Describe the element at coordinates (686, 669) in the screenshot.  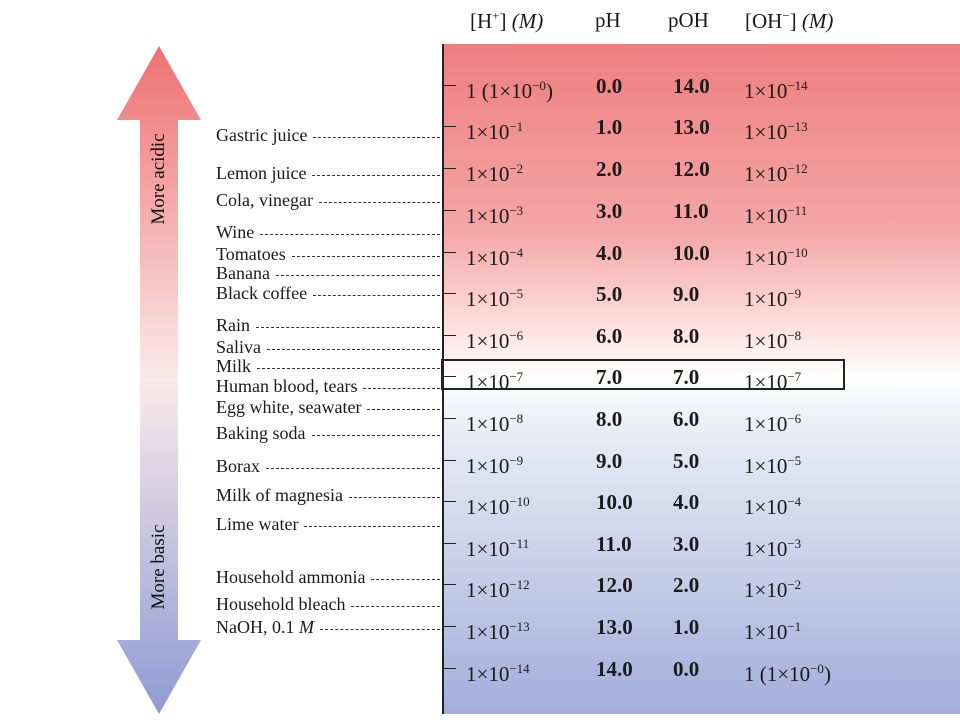
I see `poh-value: 0.0` at that location.